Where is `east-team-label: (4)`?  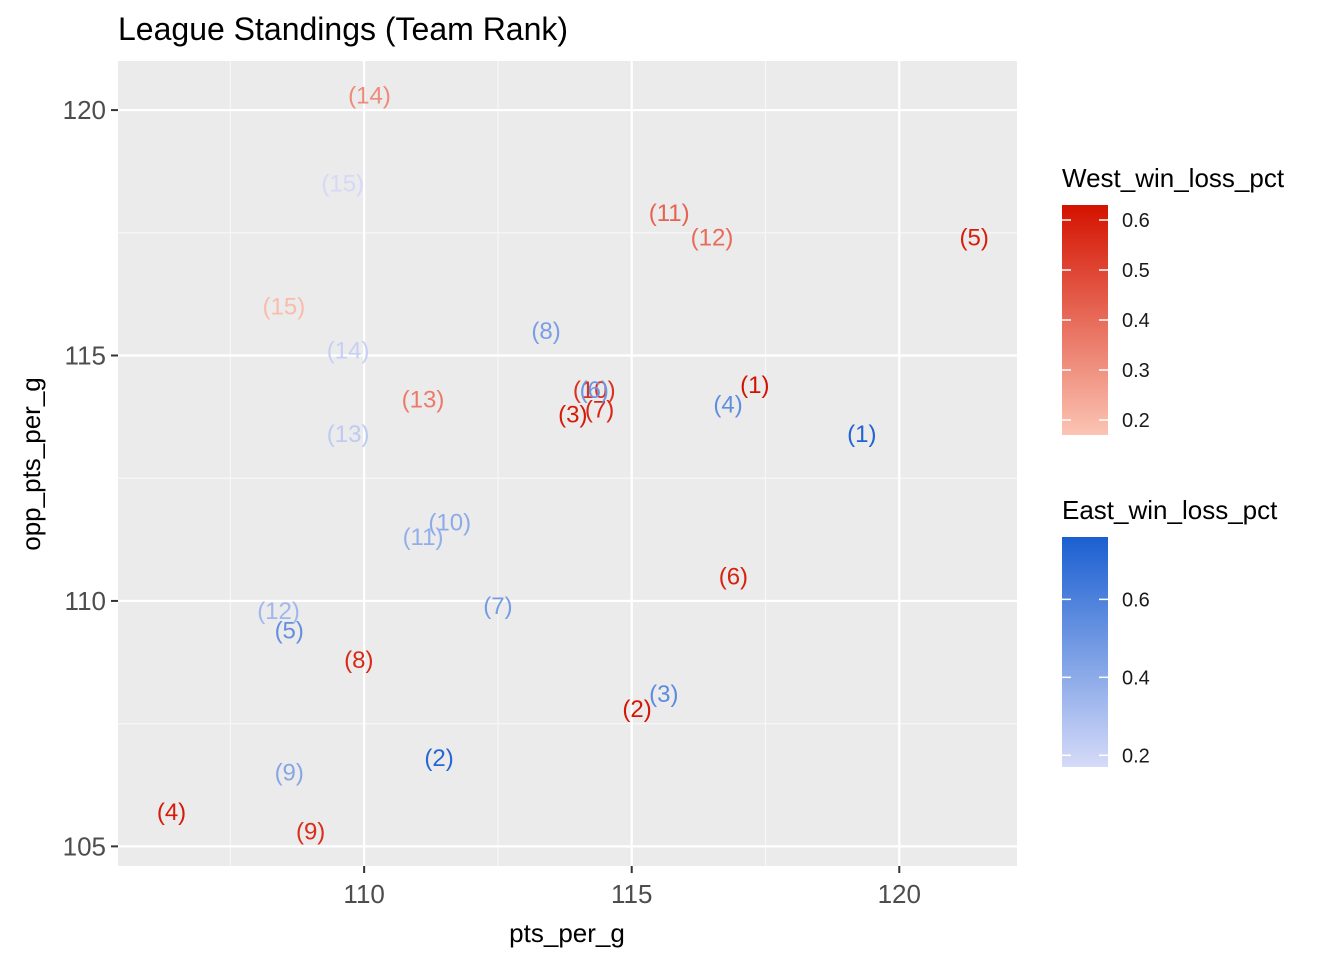 east-team-label: (4) is located at coordinates (727, 405).